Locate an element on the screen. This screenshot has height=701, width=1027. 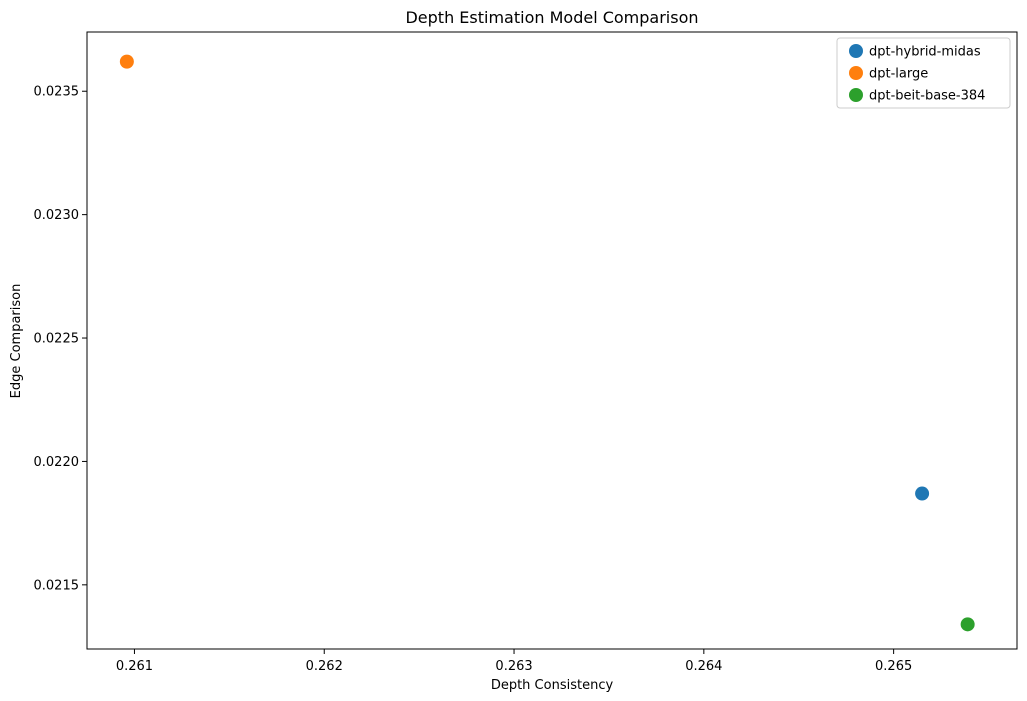
y-tick-label: 0.0230 is located at coordinates (57, 215).